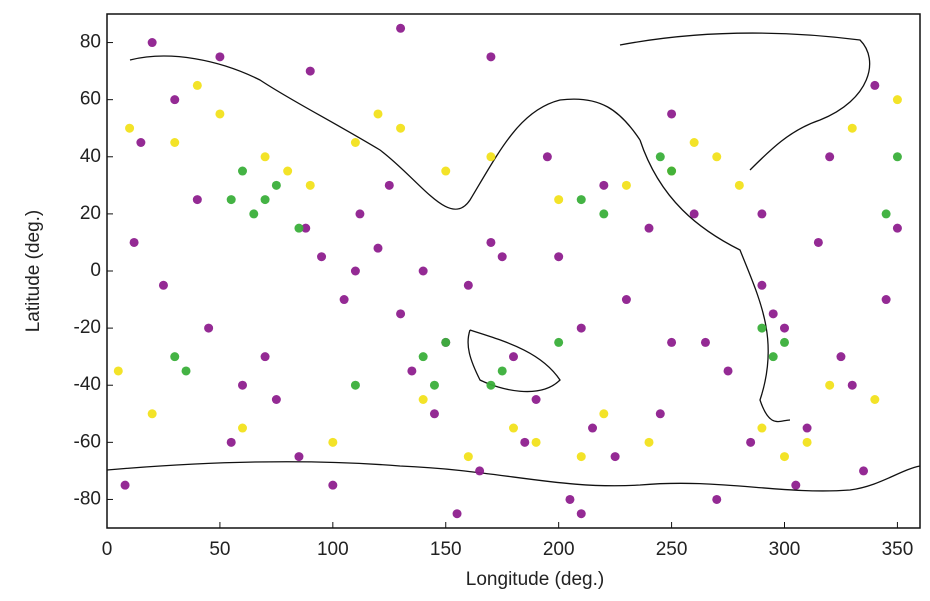 Image resolution: width=930 pixels, height=601 pixels. What do you see at coordinates (33, 271) in the screenshot?
I see `y-axis-label: Latitude (deg.)` at bounding box center [33, 271].